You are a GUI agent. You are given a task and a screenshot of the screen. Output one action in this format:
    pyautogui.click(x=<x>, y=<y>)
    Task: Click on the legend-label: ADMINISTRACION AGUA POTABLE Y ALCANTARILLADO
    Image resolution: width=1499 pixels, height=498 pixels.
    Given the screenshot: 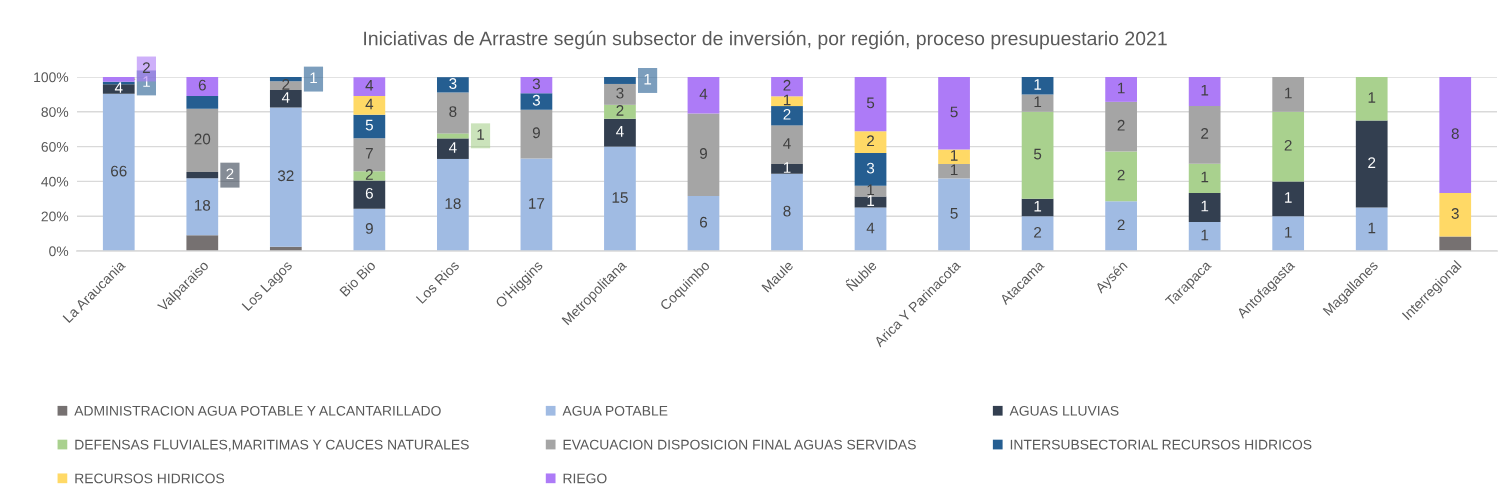 What is the action you would take?
    pyautogui.click(x=257, y=410)
    